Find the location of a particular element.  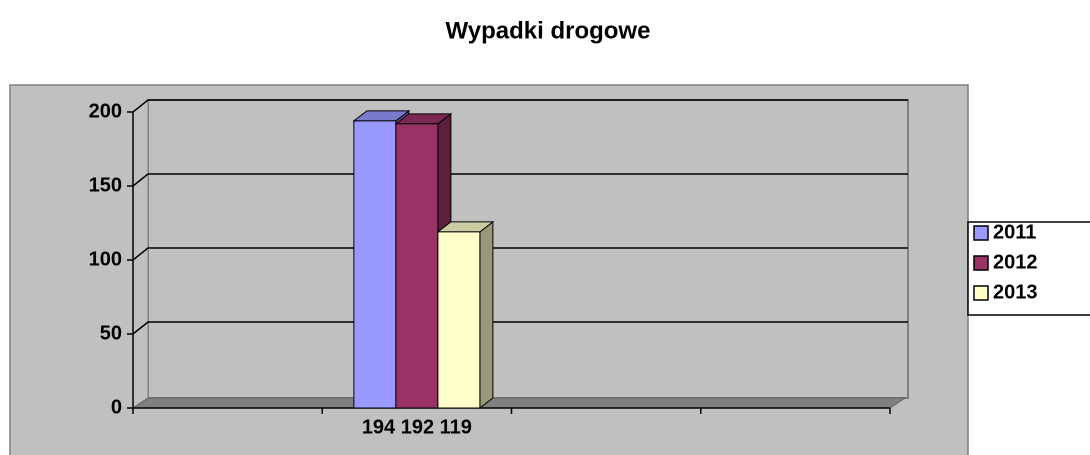

legend-label: 2013 is located at coordinates (1015, 292).